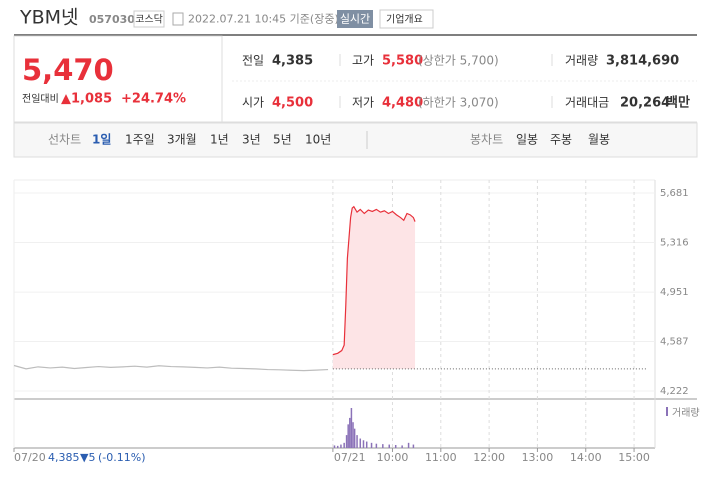 The width and height of the screenshot is (708, 481). Describe the element at coordinates (642, 61) in the screenshot. I see `stat-value: 3,814,690` at that location.